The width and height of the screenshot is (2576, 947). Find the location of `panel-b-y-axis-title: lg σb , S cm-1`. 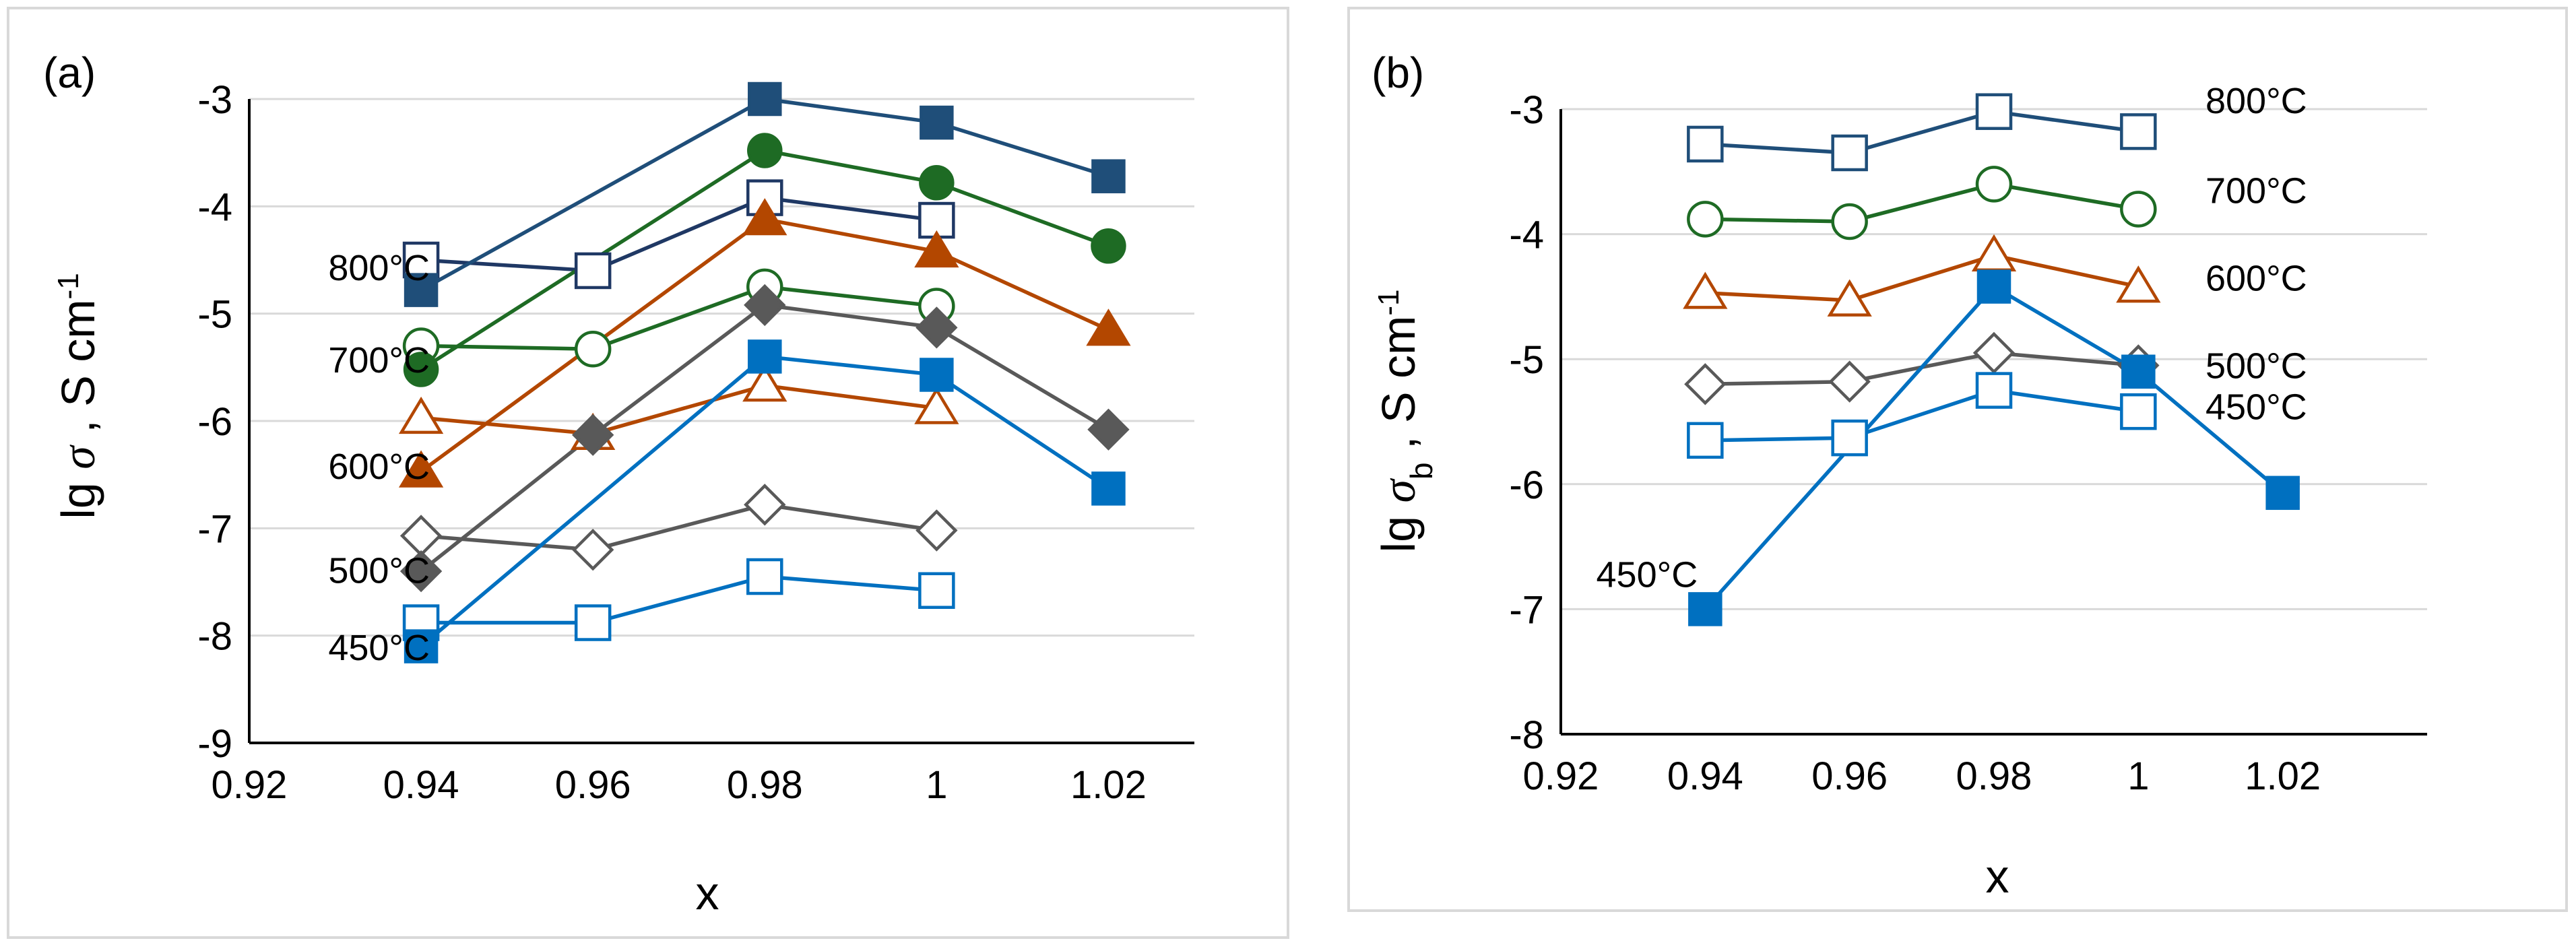

panel-b-y-axis-title: lg σb , S cm-1 is located at coordinates (1406, 421).